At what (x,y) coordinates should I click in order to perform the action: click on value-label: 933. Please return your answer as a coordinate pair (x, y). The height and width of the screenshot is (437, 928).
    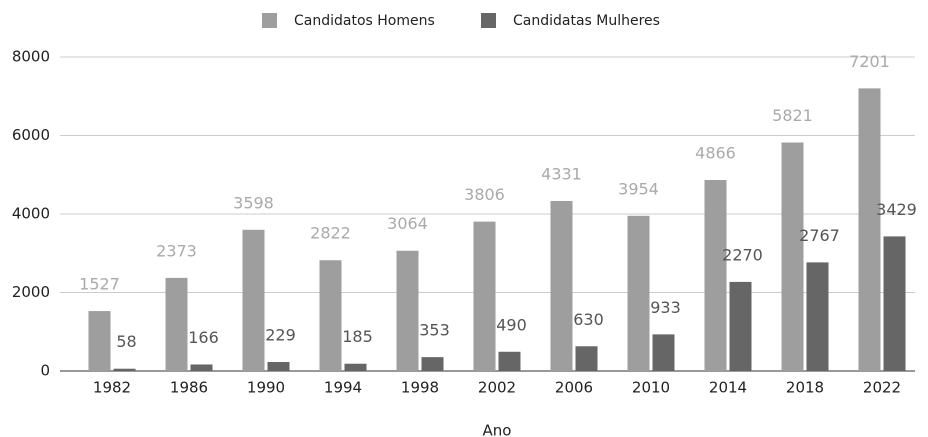
    Looking at the image, I should click on (665, 307).